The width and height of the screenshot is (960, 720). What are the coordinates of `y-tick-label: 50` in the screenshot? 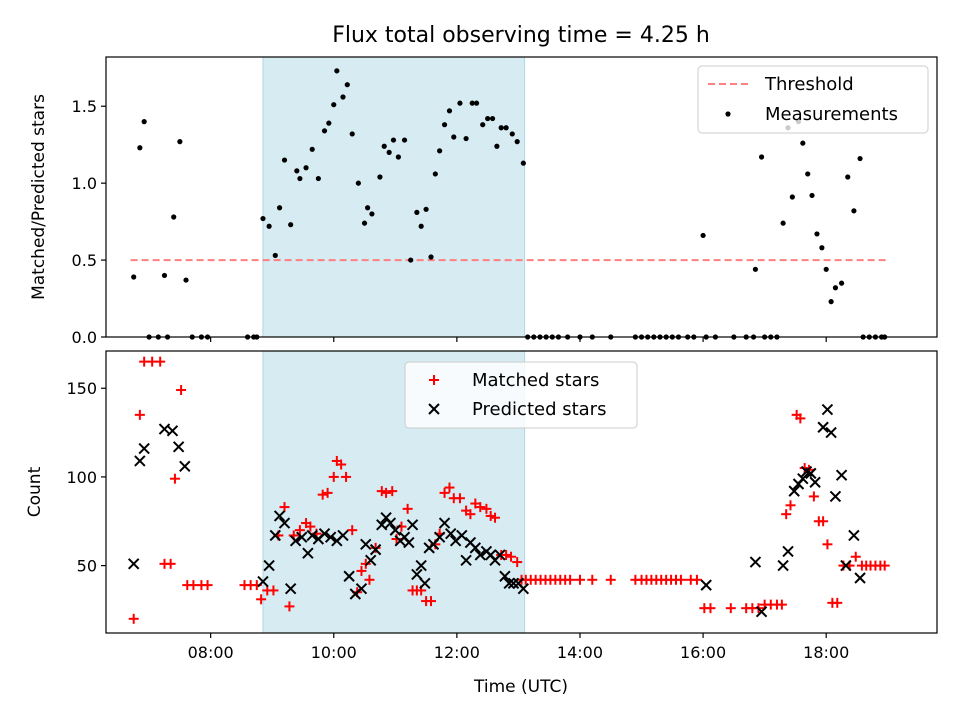 It's located at (87, 566).